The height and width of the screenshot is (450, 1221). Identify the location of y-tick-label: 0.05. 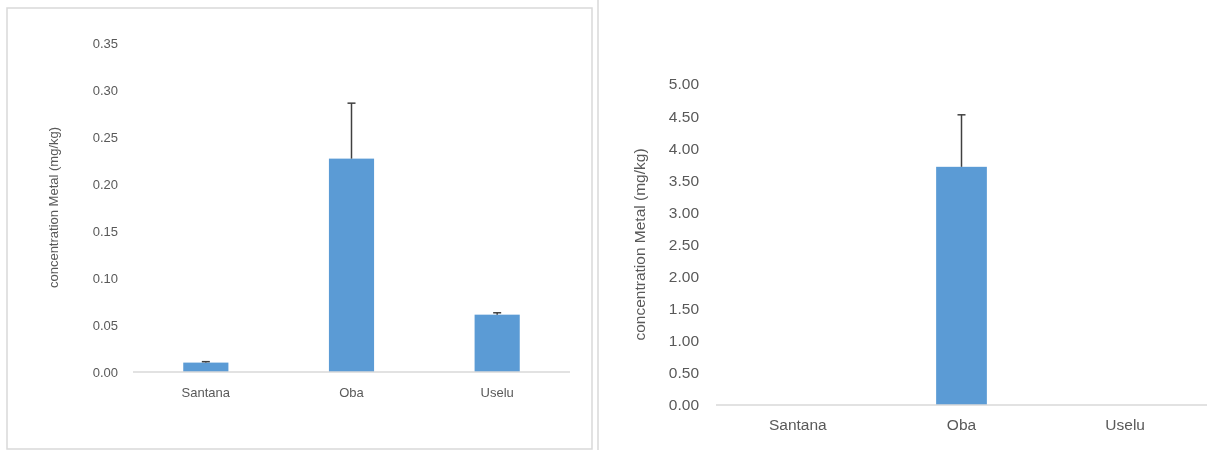
(105, 325).